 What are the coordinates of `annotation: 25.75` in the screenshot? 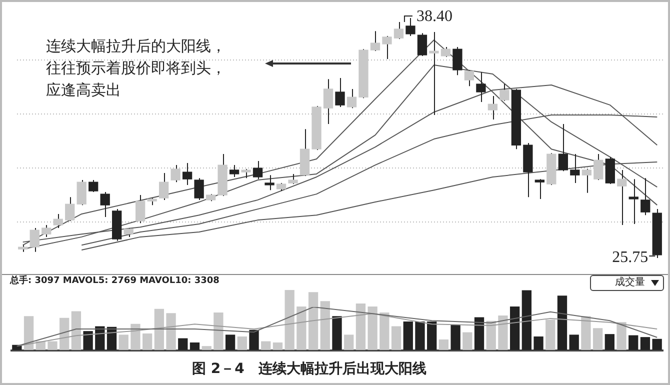 It's located at (630, 257).